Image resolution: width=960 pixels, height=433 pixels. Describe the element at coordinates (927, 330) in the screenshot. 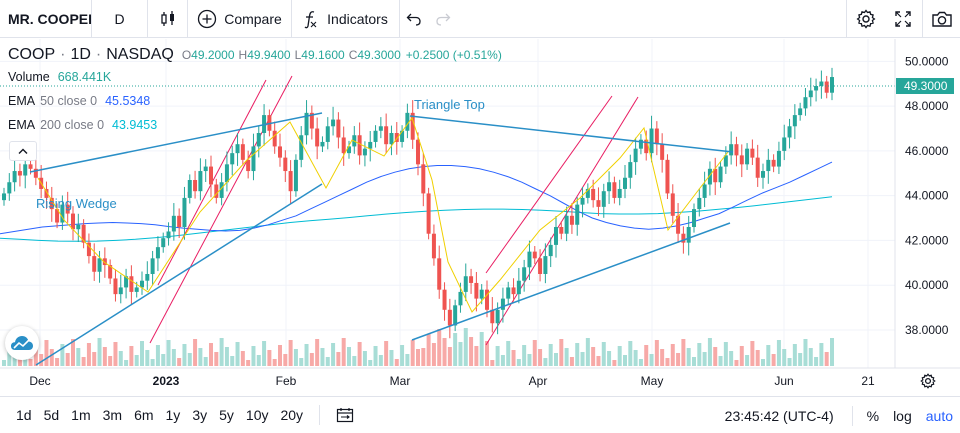

I see `price-tick-label: 38.0000` at that location.